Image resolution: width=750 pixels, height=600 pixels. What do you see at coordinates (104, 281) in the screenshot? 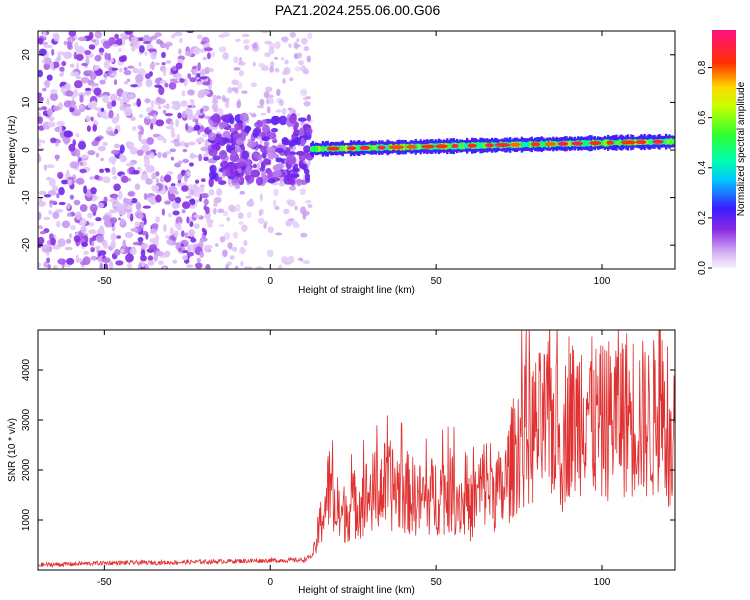
I see `x-tick-label: -50` at bounding box center [104, 281].